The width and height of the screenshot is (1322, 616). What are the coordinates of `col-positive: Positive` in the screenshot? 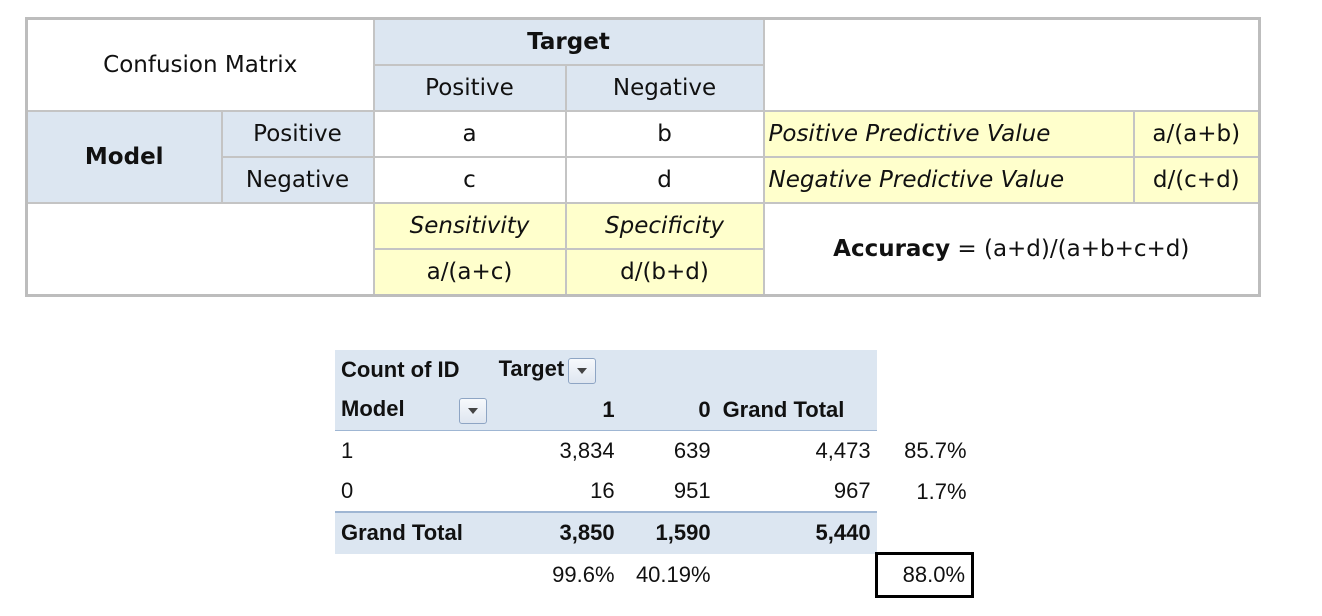 It's located at (469, 88).